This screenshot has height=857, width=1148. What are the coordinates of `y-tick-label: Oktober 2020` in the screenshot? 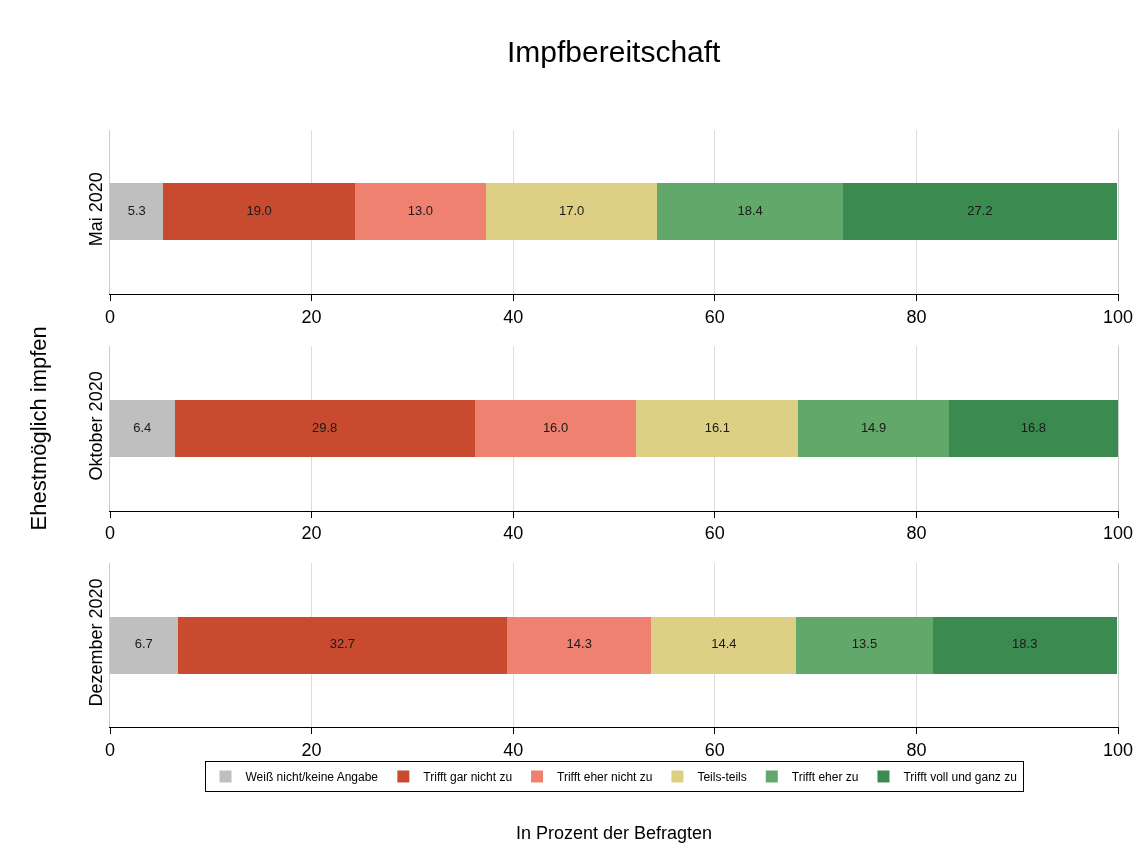 It's located at (95, 426).